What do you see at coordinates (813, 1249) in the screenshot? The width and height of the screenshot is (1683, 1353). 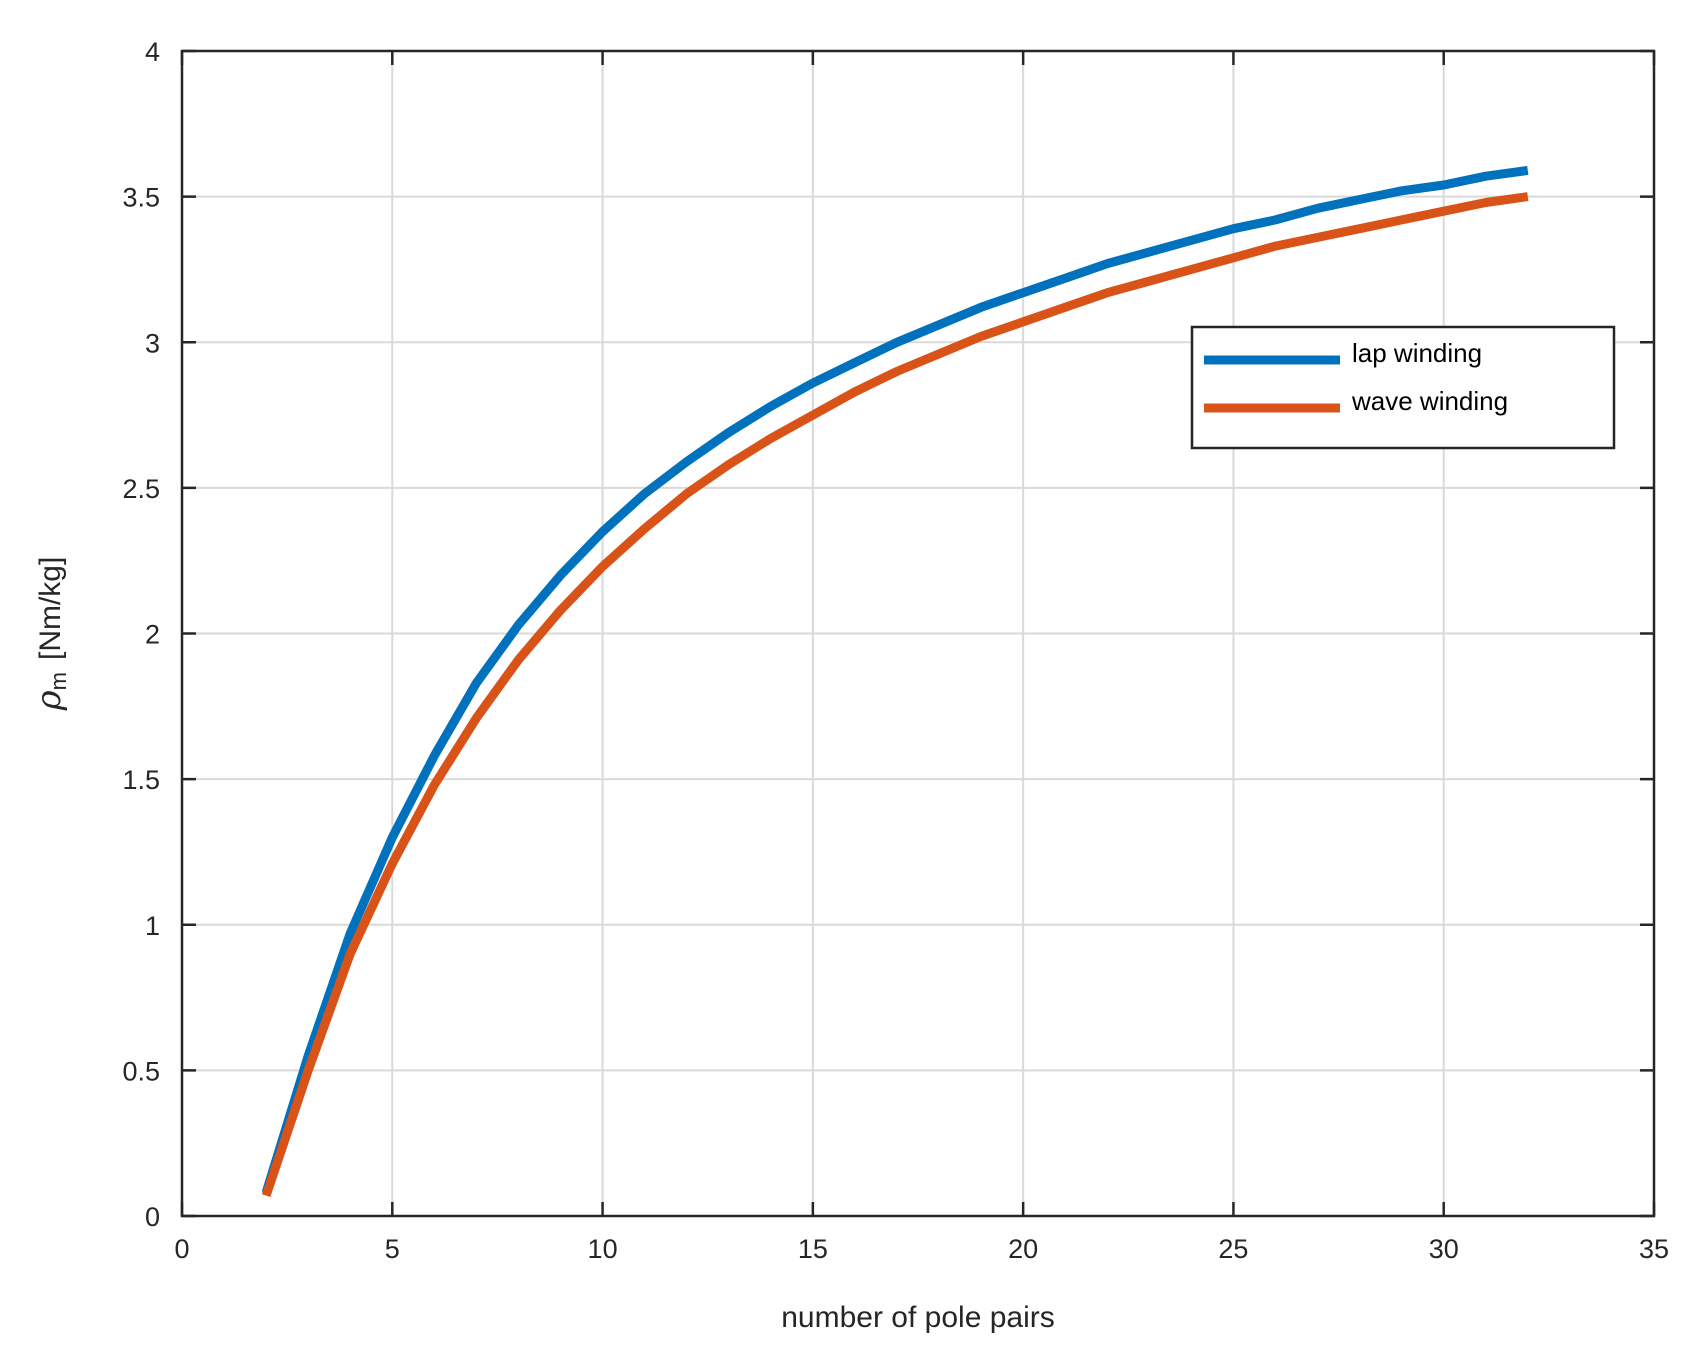 I see `x-tick-label: 15` at bounding box center [813, 1249].